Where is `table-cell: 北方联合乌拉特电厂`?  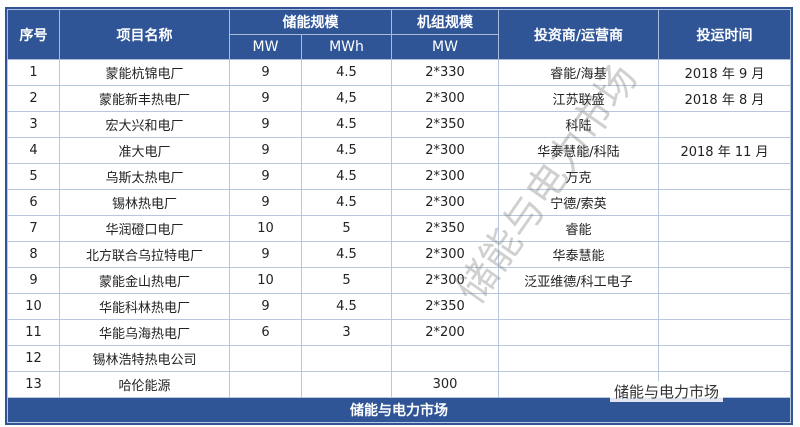 table-cell: 北方联合乌拉特电厂 is located at coordinates (144, 254).